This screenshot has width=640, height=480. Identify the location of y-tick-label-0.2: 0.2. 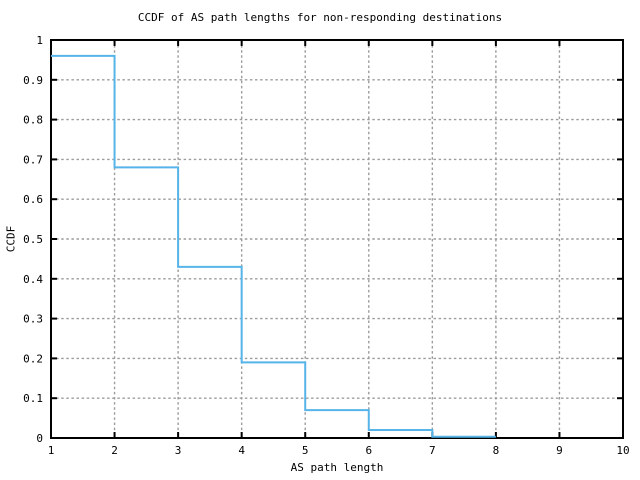
(33, 358).